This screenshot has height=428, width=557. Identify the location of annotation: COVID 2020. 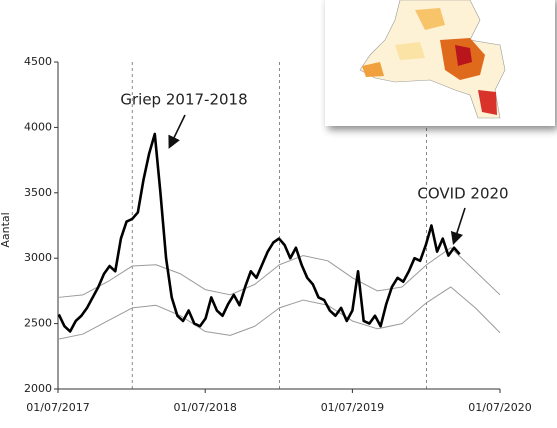
(462, 194).